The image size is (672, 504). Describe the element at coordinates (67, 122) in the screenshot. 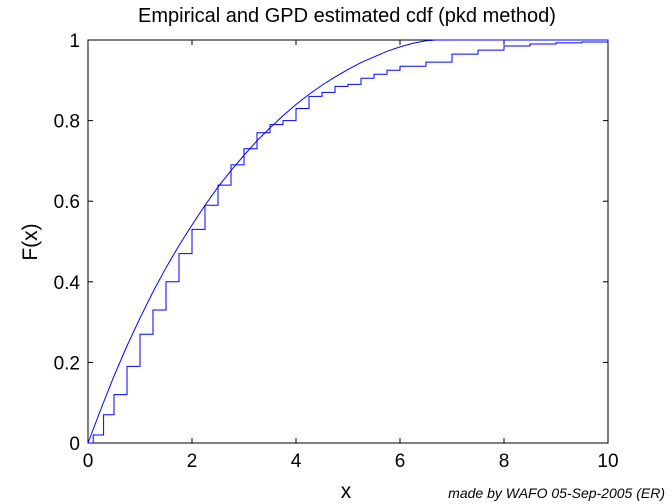

I see `y-tick-label: 0.8` at that location.